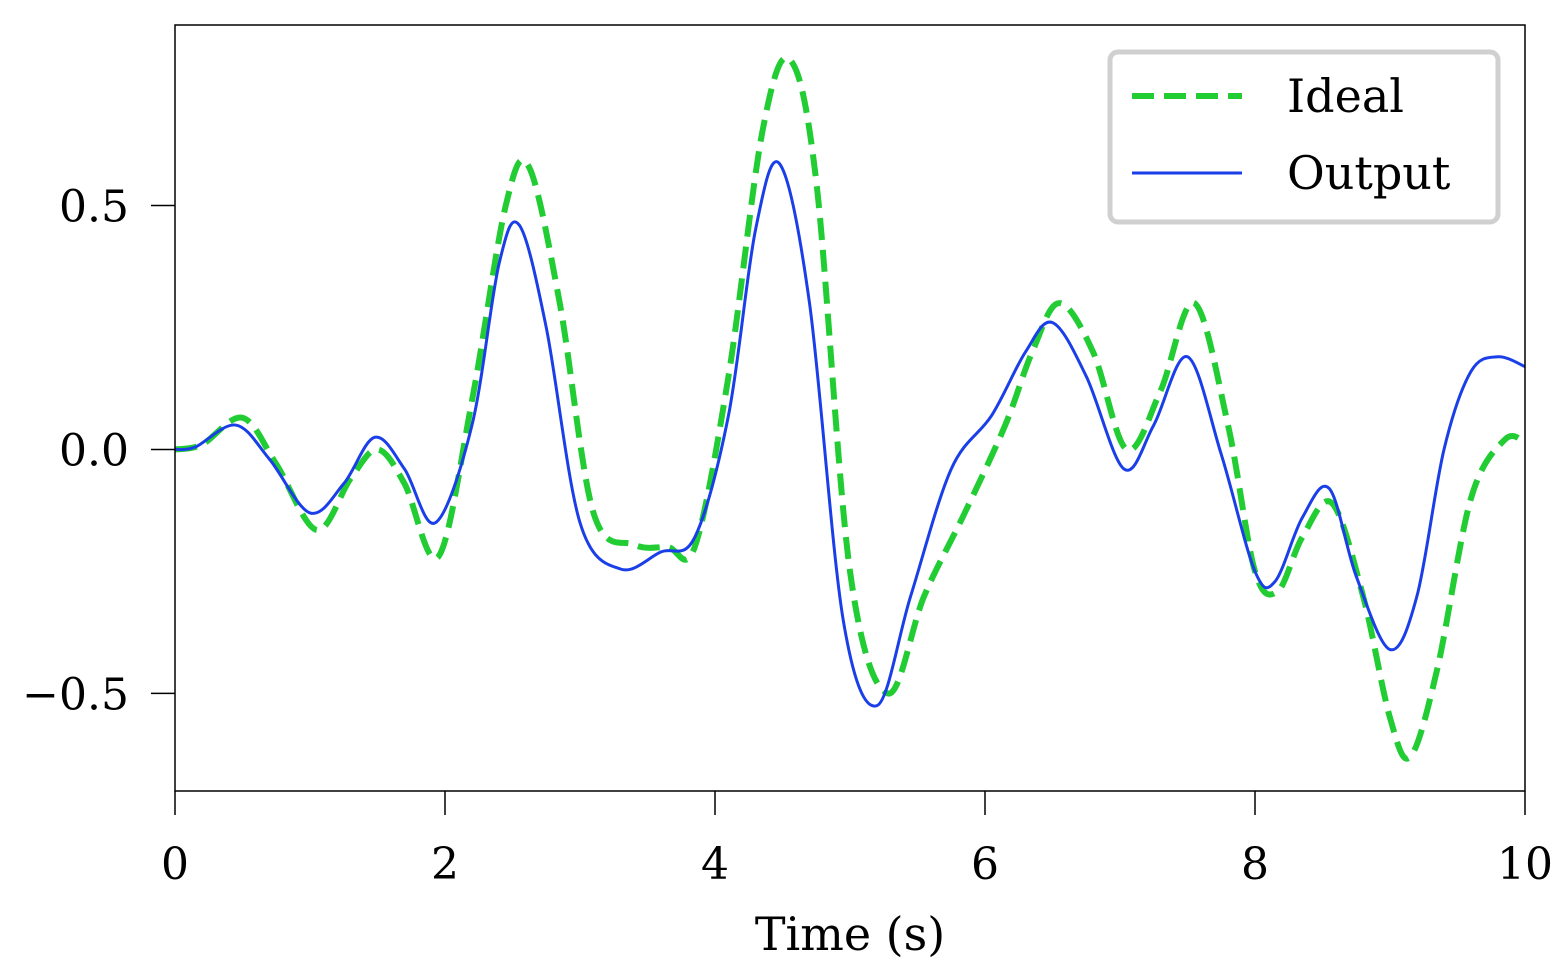  Describe the element at coordinates (94, 450) in the screenshot. I see `y-tick-label: 0.0` at that location.